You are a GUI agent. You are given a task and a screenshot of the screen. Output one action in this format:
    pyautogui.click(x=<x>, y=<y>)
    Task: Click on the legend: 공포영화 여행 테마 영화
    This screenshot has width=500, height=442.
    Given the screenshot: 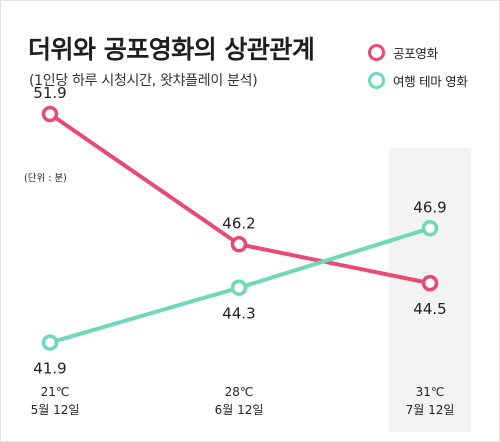 What is the action you would take?
    pyautogui.click(x=418, y=66)
    